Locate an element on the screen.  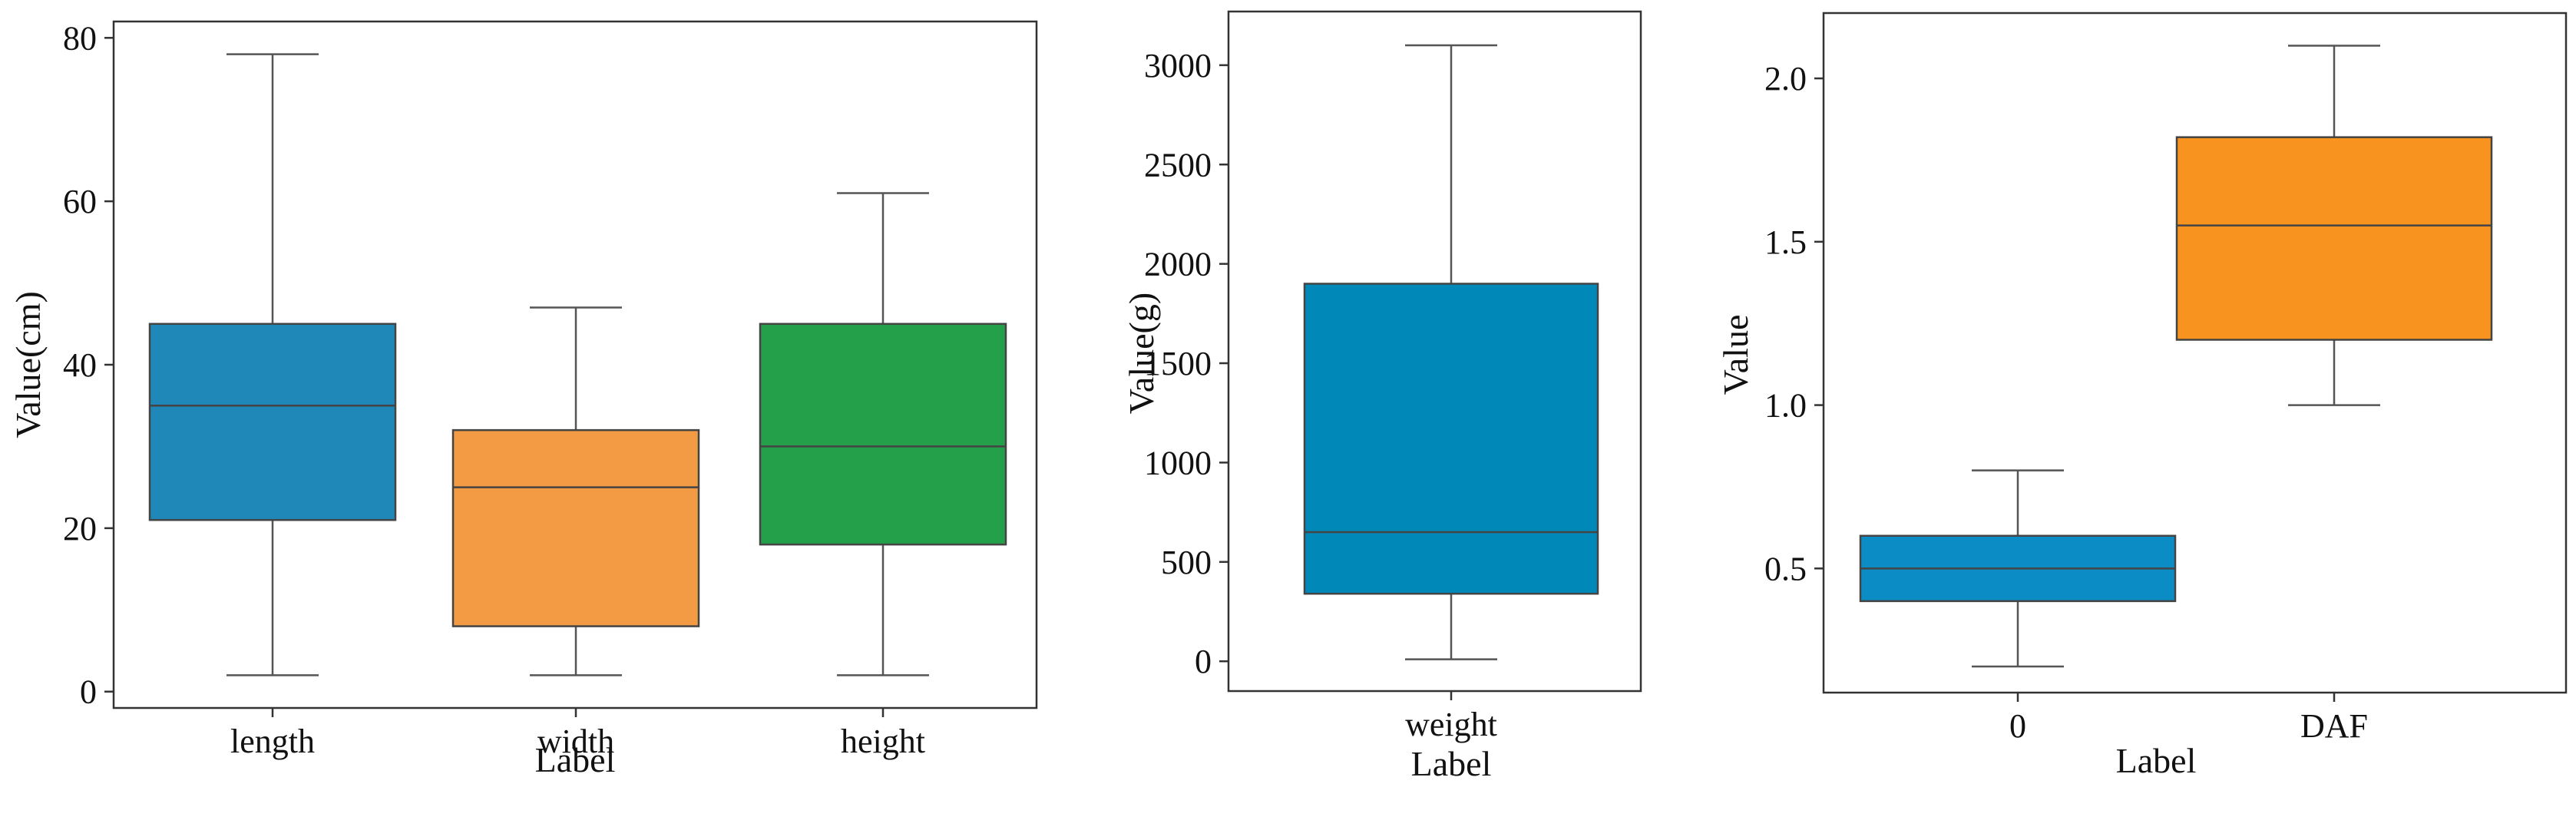
box-weight is located at coordinates (1451, 439).